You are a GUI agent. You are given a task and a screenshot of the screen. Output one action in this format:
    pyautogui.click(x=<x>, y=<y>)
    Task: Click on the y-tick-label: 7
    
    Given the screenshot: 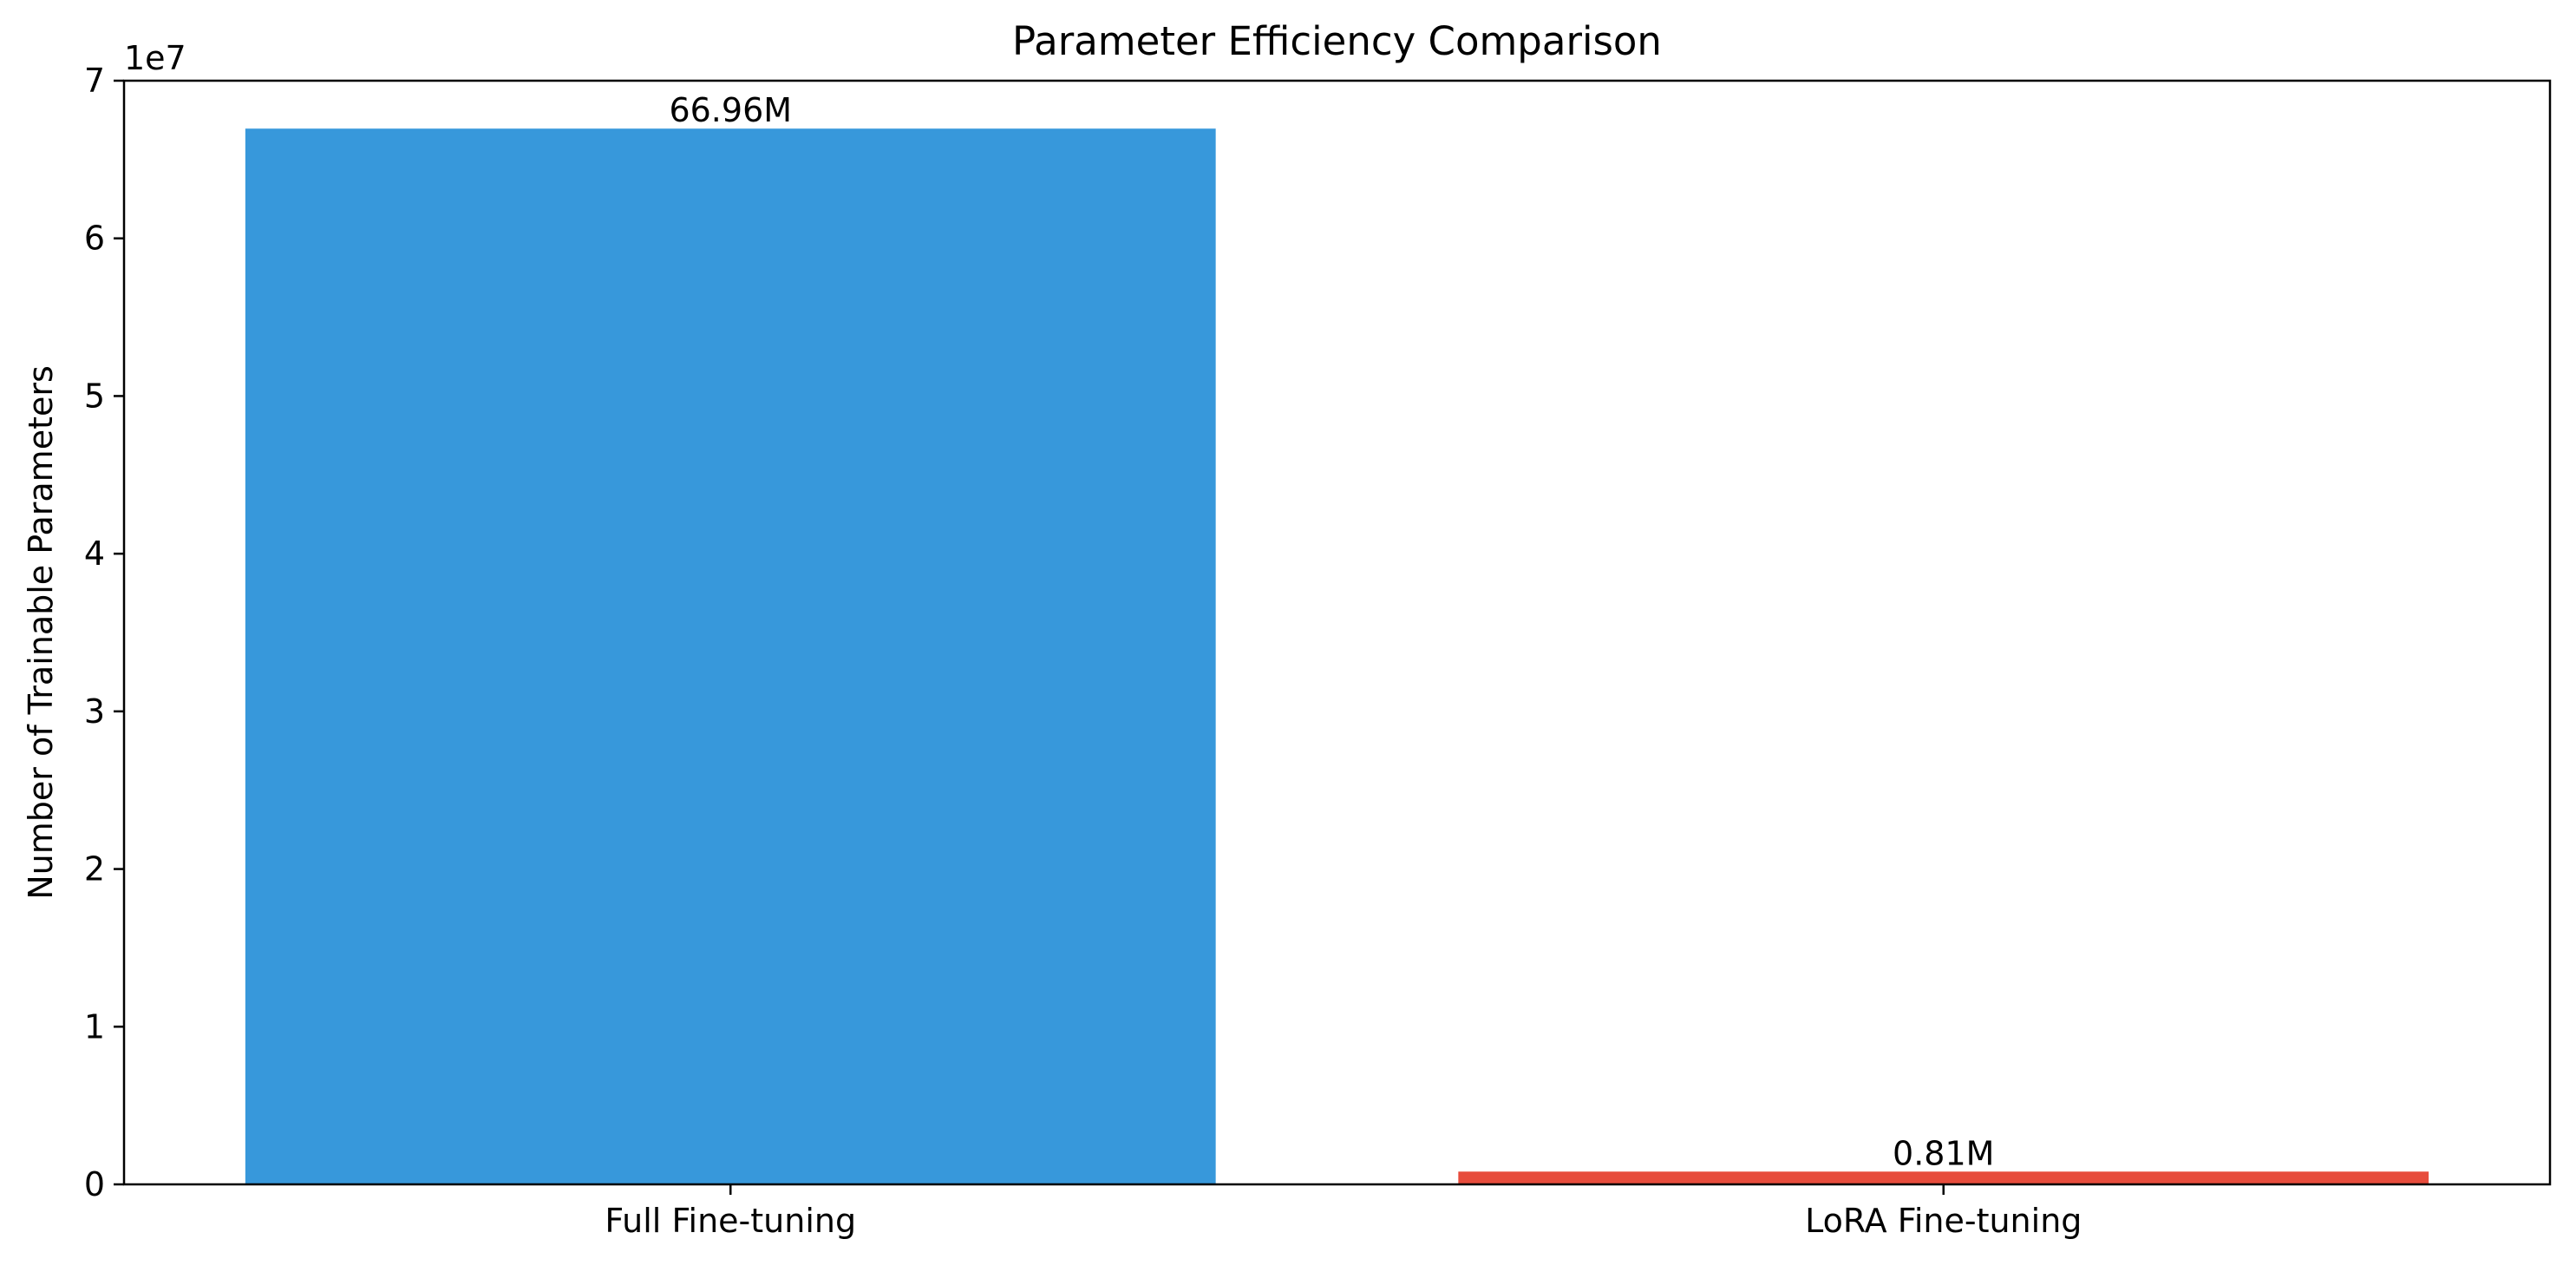 What is the action you would take?
    pyautogui.click(x=94, y=81)
    